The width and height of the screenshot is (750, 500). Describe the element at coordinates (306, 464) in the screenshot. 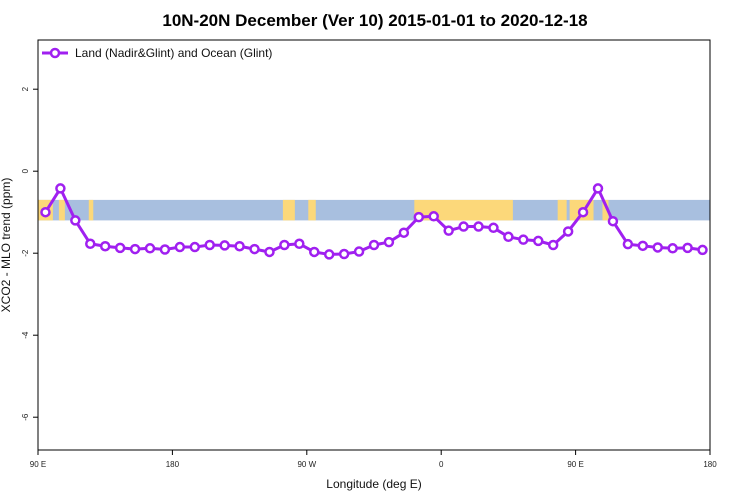

I see `x-tick-label: 90 W` at that location.